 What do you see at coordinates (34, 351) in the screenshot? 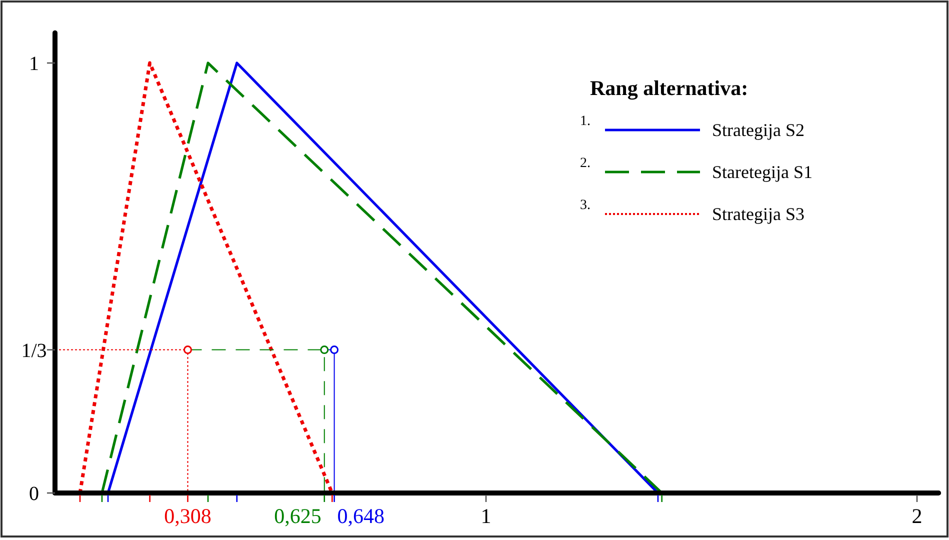
I see `y-tick-label: 1/3` at bounding box center [34, 351].